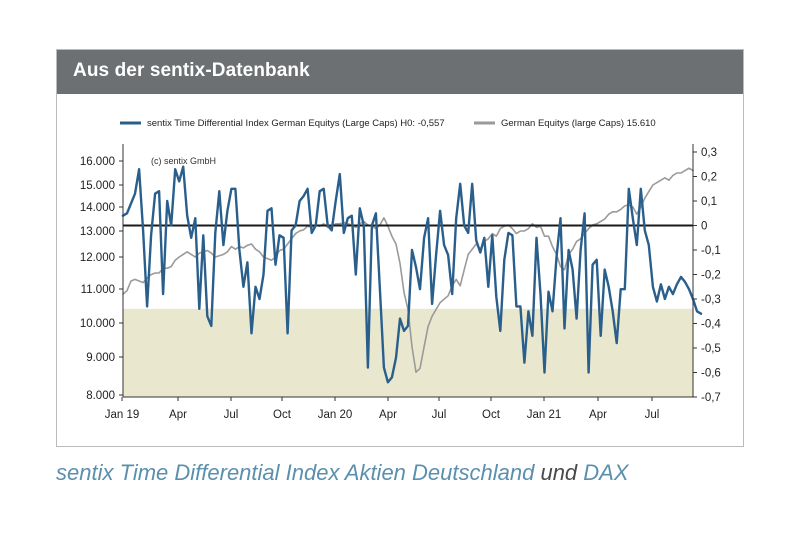 The image size is (800, 533). Describe the element at coordinates (191, 70) in the screenshot. I see `card-title: Aus der sentix-Datenbank` at that location.